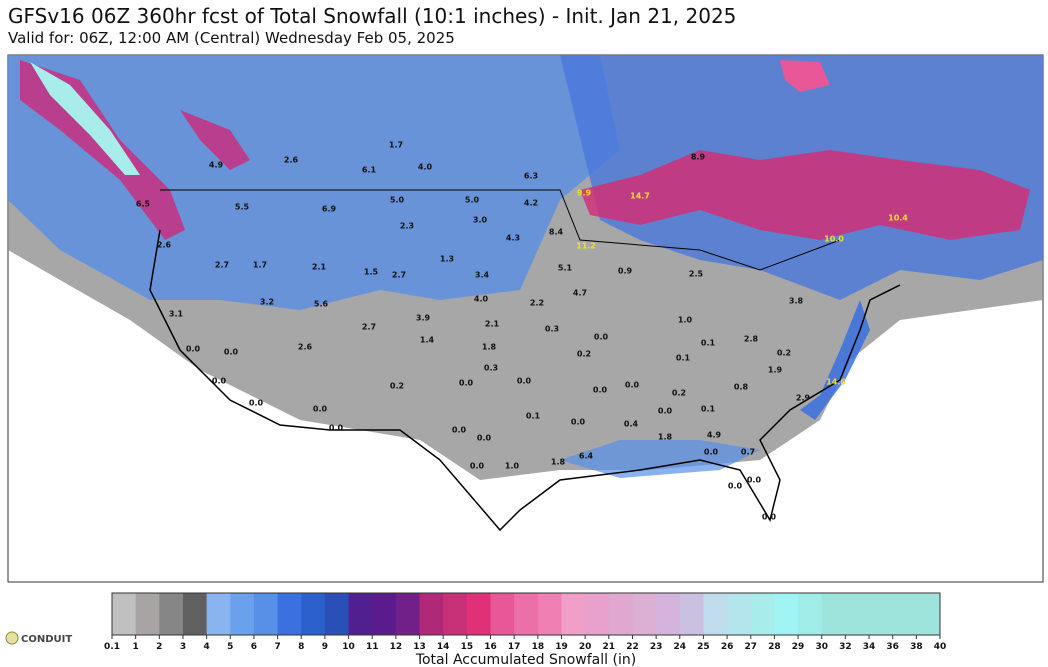 The height and width of the screenshot is (667, 1048). I want to click on colorbar-tick-label: 3, so click(183, 647).